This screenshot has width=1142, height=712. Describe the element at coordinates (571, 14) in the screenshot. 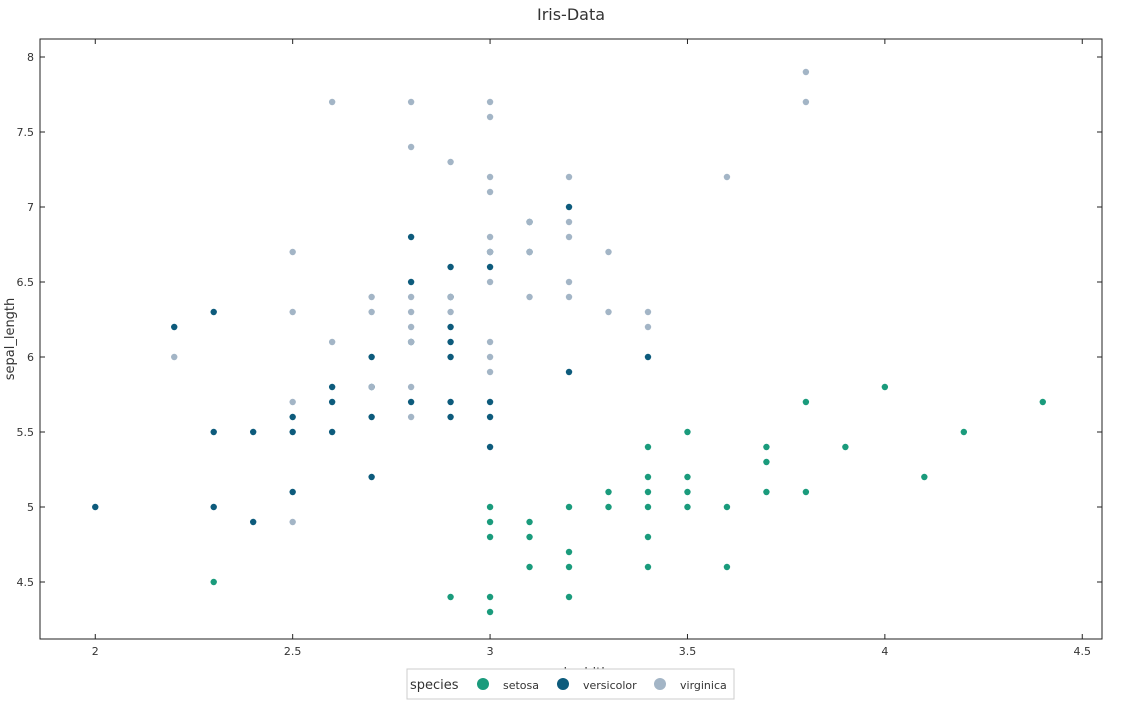

I see `chart-title: Iris-Data` at that location.